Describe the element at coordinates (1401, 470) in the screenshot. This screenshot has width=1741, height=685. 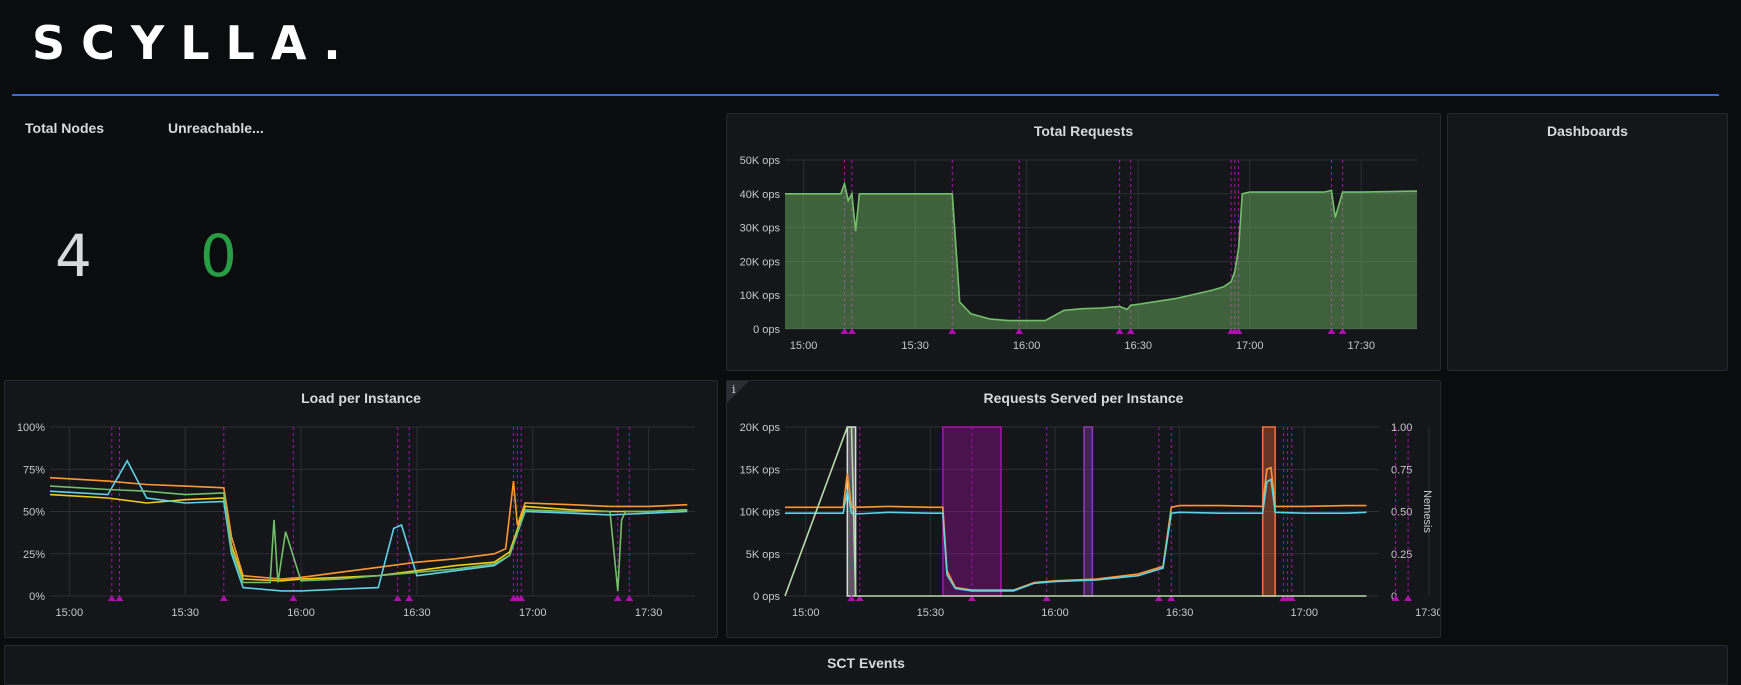
I see `y2-tick-label: 0.75` at that location.